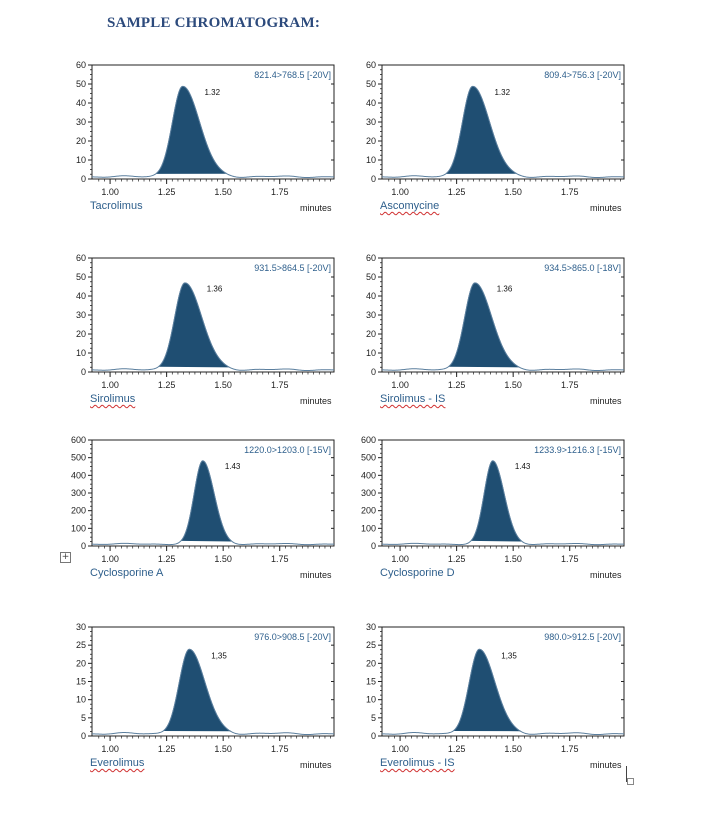 The width and height of the screenshot is (707, 818). Describe the element at coordinates (83, 718) in the screenshot. I see `y-tick-label: 5` at that location.